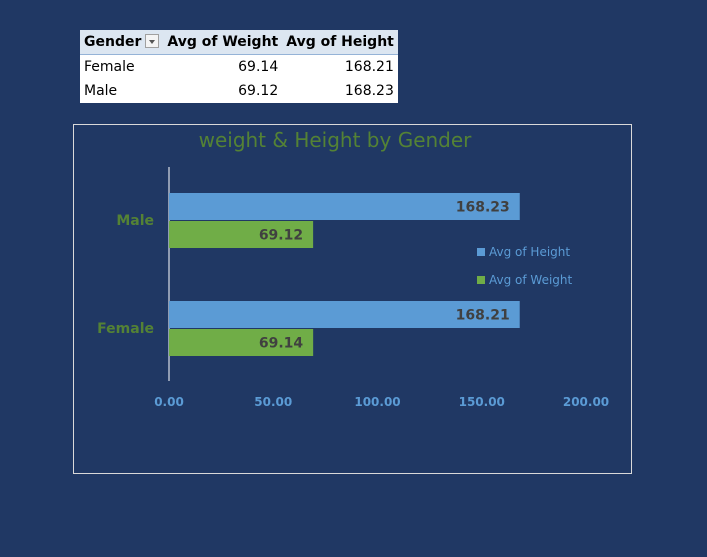 This screenshot has height=557, width=707. What do you see at coordinates (482, 402) in the screenshot?
I see `x-tick-label: 150.00` at bounding box center [482, 402].